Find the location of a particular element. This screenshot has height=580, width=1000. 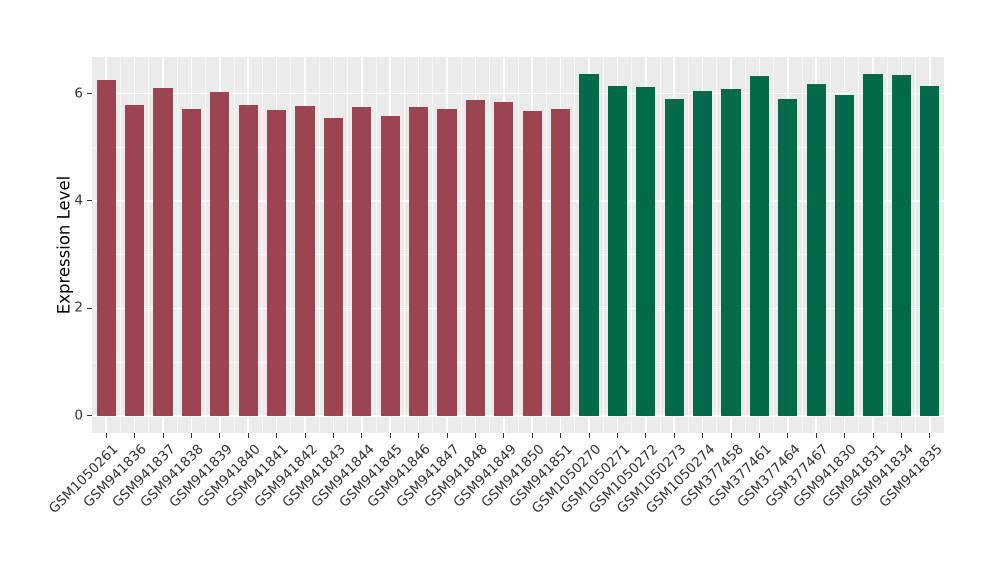

y-tick-label: 4 is located at coordinates (78, 200).